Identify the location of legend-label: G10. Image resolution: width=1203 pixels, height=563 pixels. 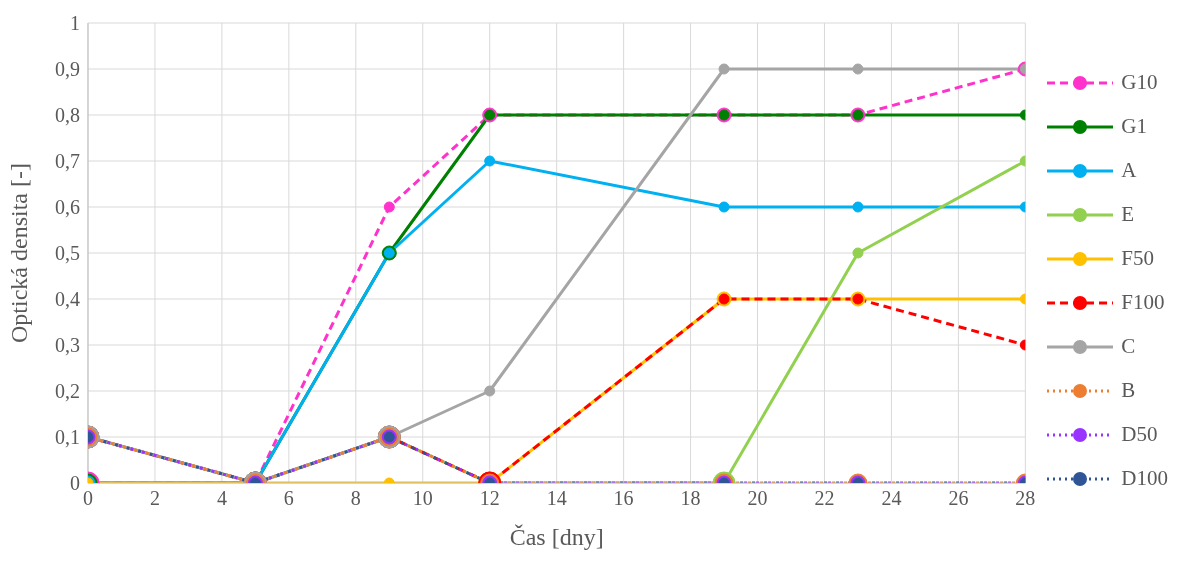
(1139, 82).